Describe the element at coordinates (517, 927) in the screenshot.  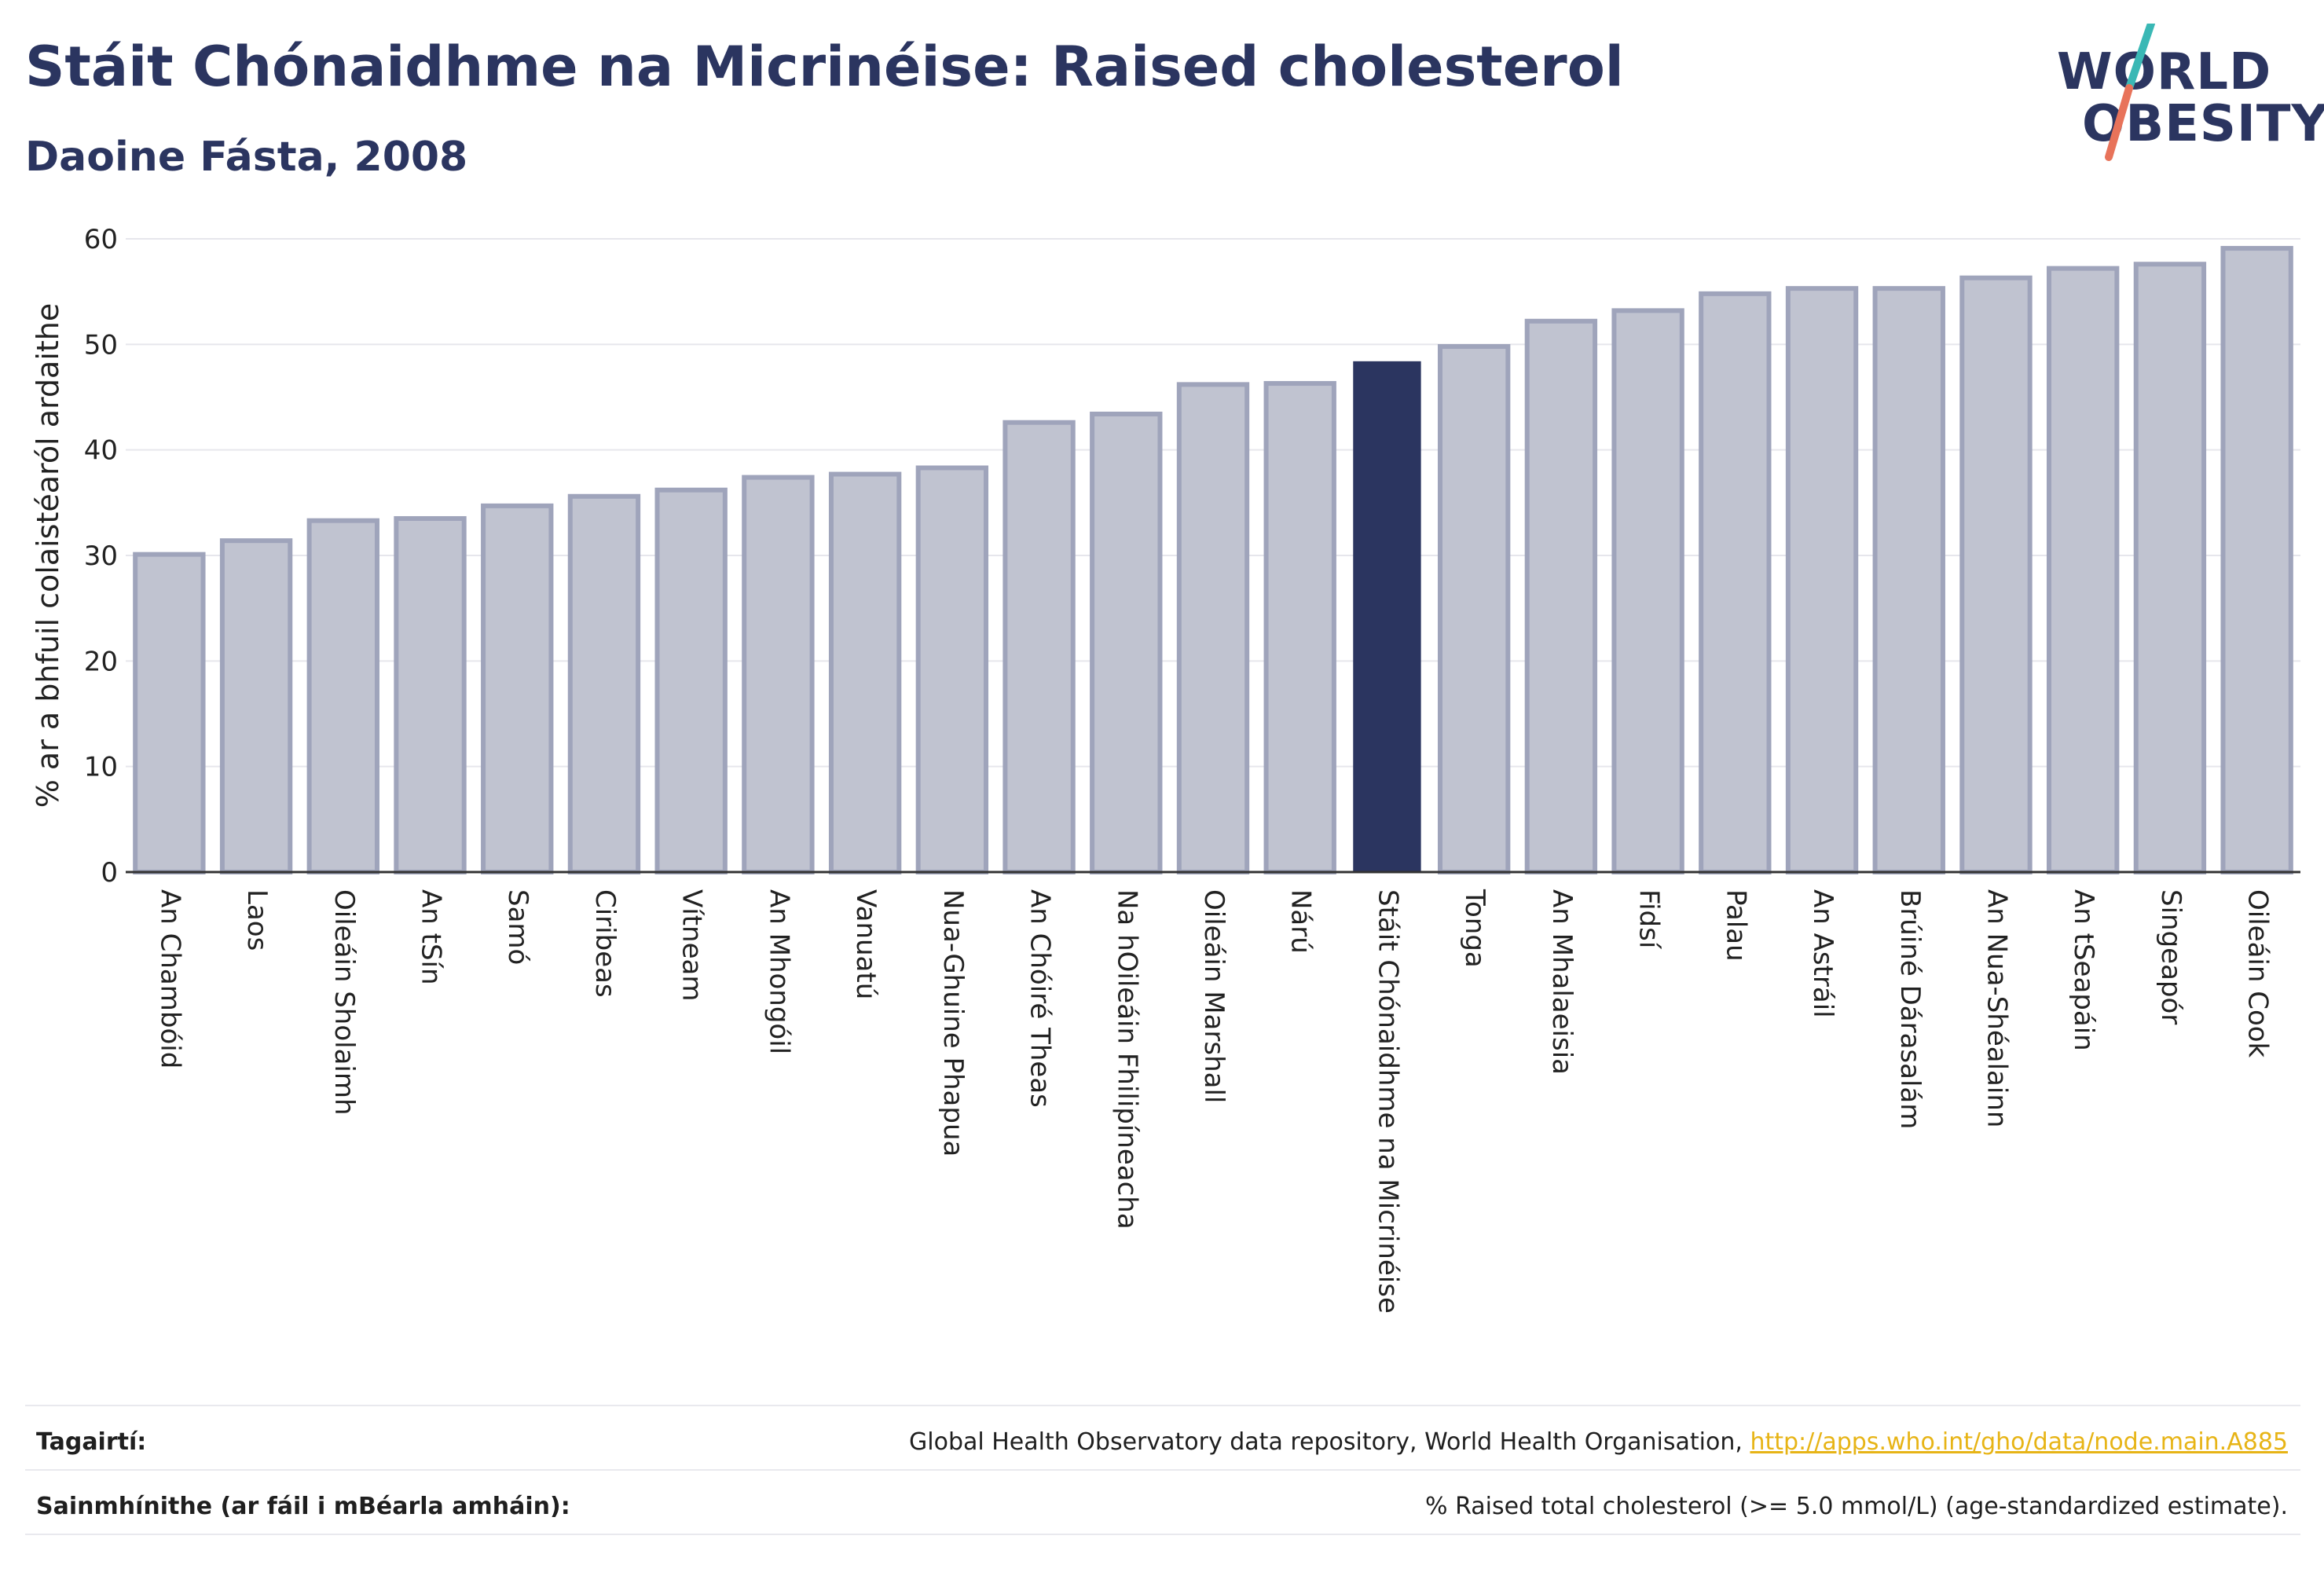
I see `x-tick-label: Samó` at that location.